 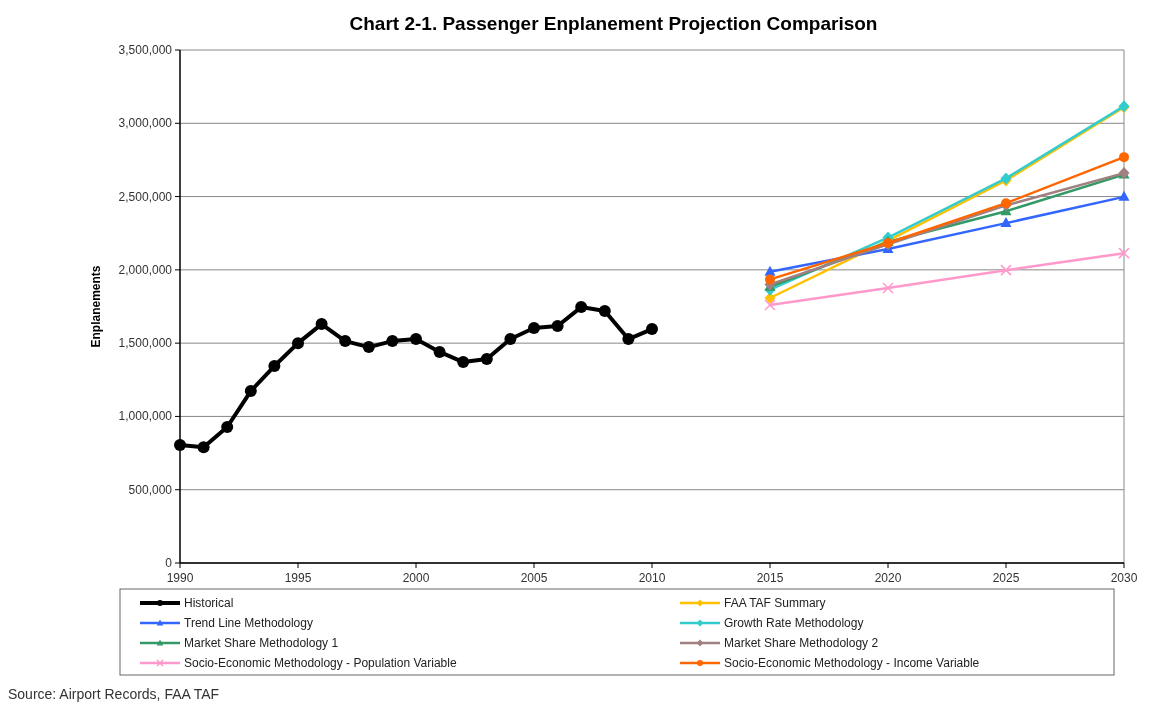 I want to click on legend-label: Trend Line Methodology, so click(x=248, y=623).